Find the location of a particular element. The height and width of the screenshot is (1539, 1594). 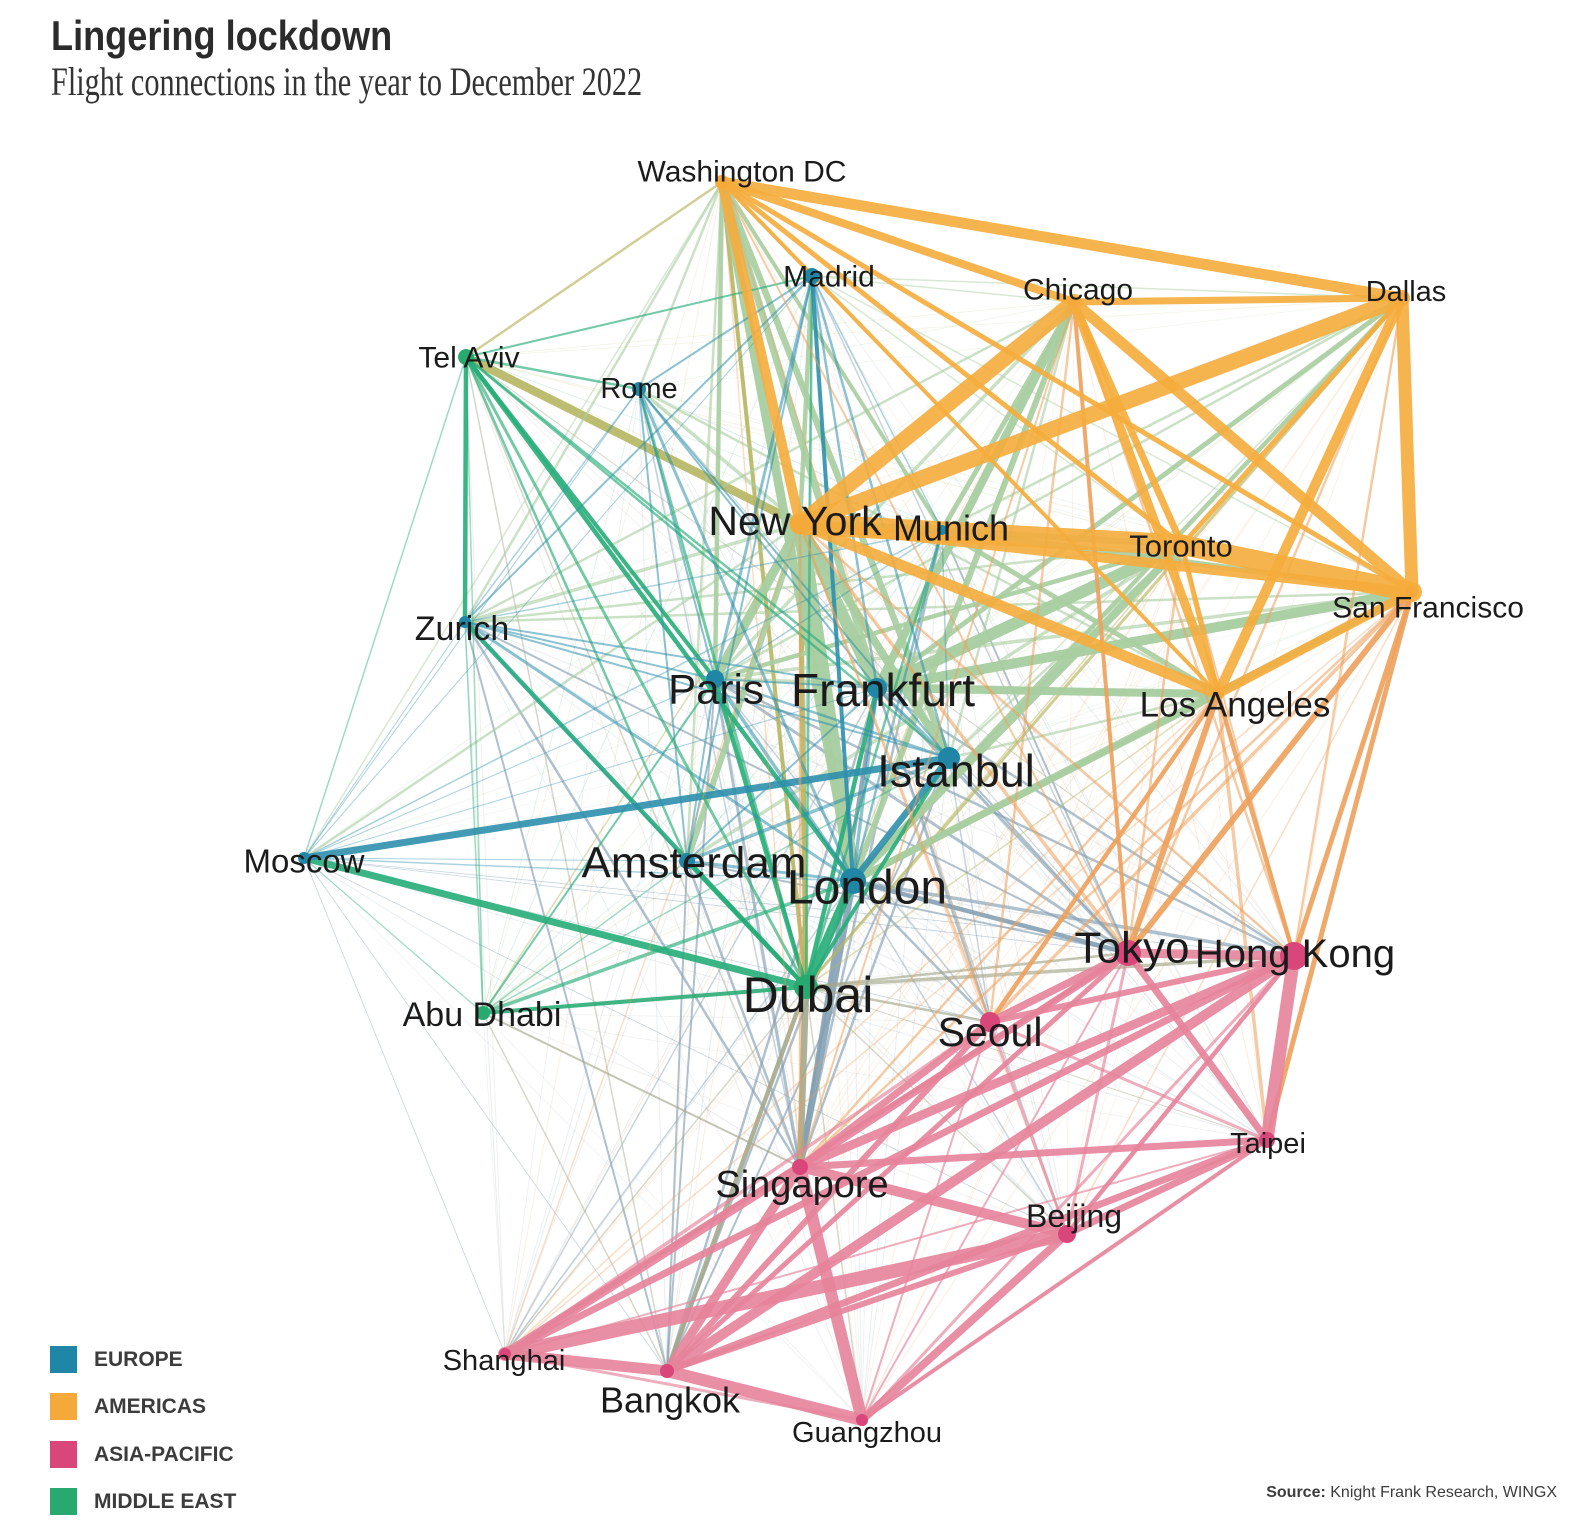

svg-text: Tokyo is located at coordinates (1132, 948).